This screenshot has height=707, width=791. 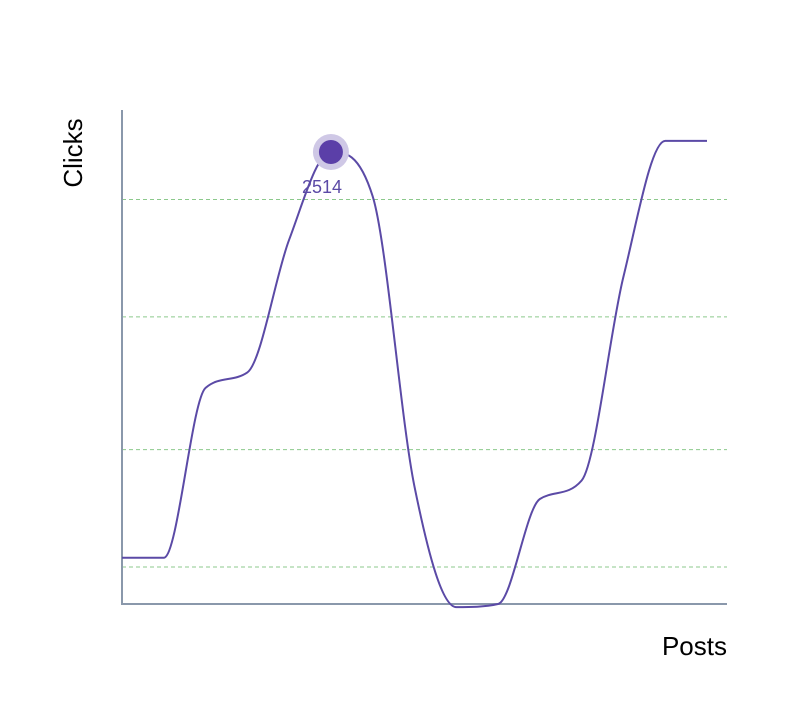 I want to click on highlight-marker, so click(x=330, y=151).